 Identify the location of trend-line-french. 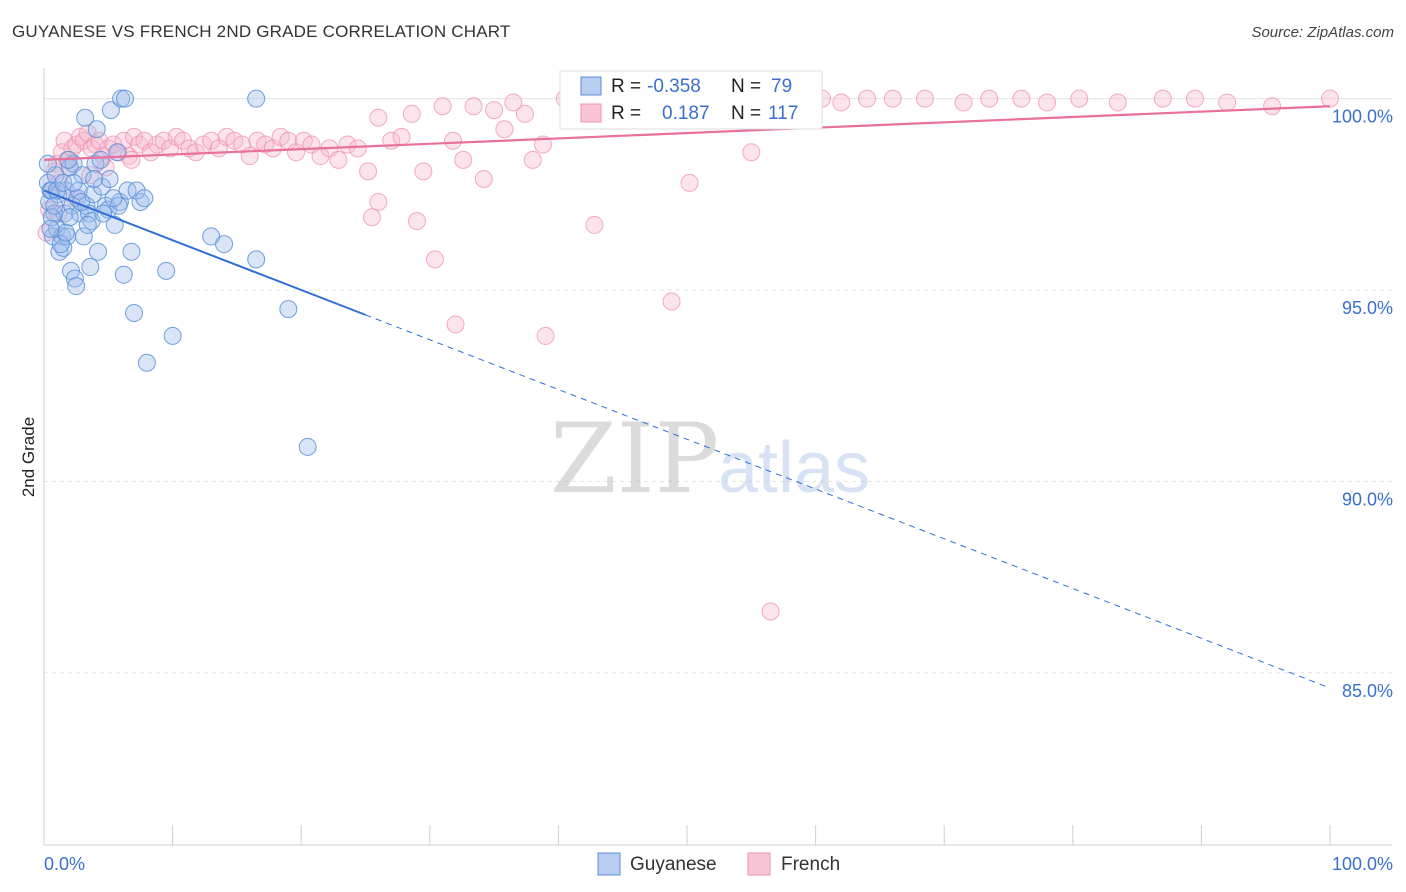
(687, 133).